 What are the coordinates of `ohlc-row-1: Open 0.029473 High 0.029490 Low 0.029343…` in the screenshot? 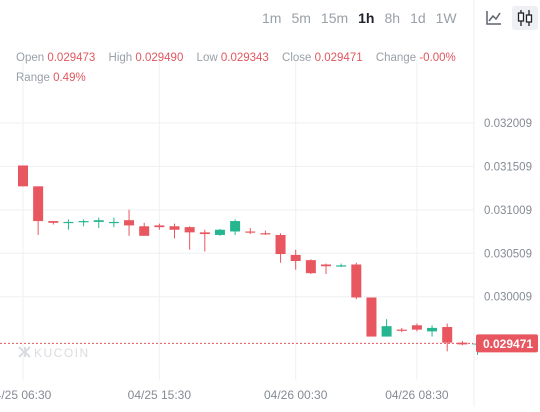 It's located at (241, 58).